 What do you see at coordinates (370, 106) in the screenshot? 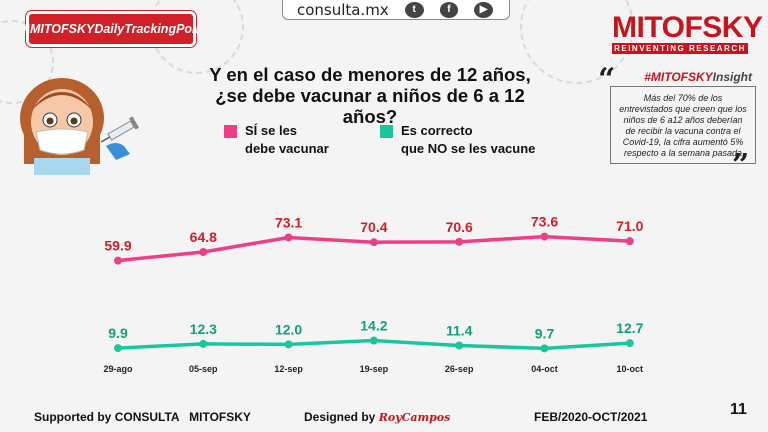
I see `title-line-2: ¿se debe vacunar a niños de 6 a 12 años?` at bounding box center [370, 106].